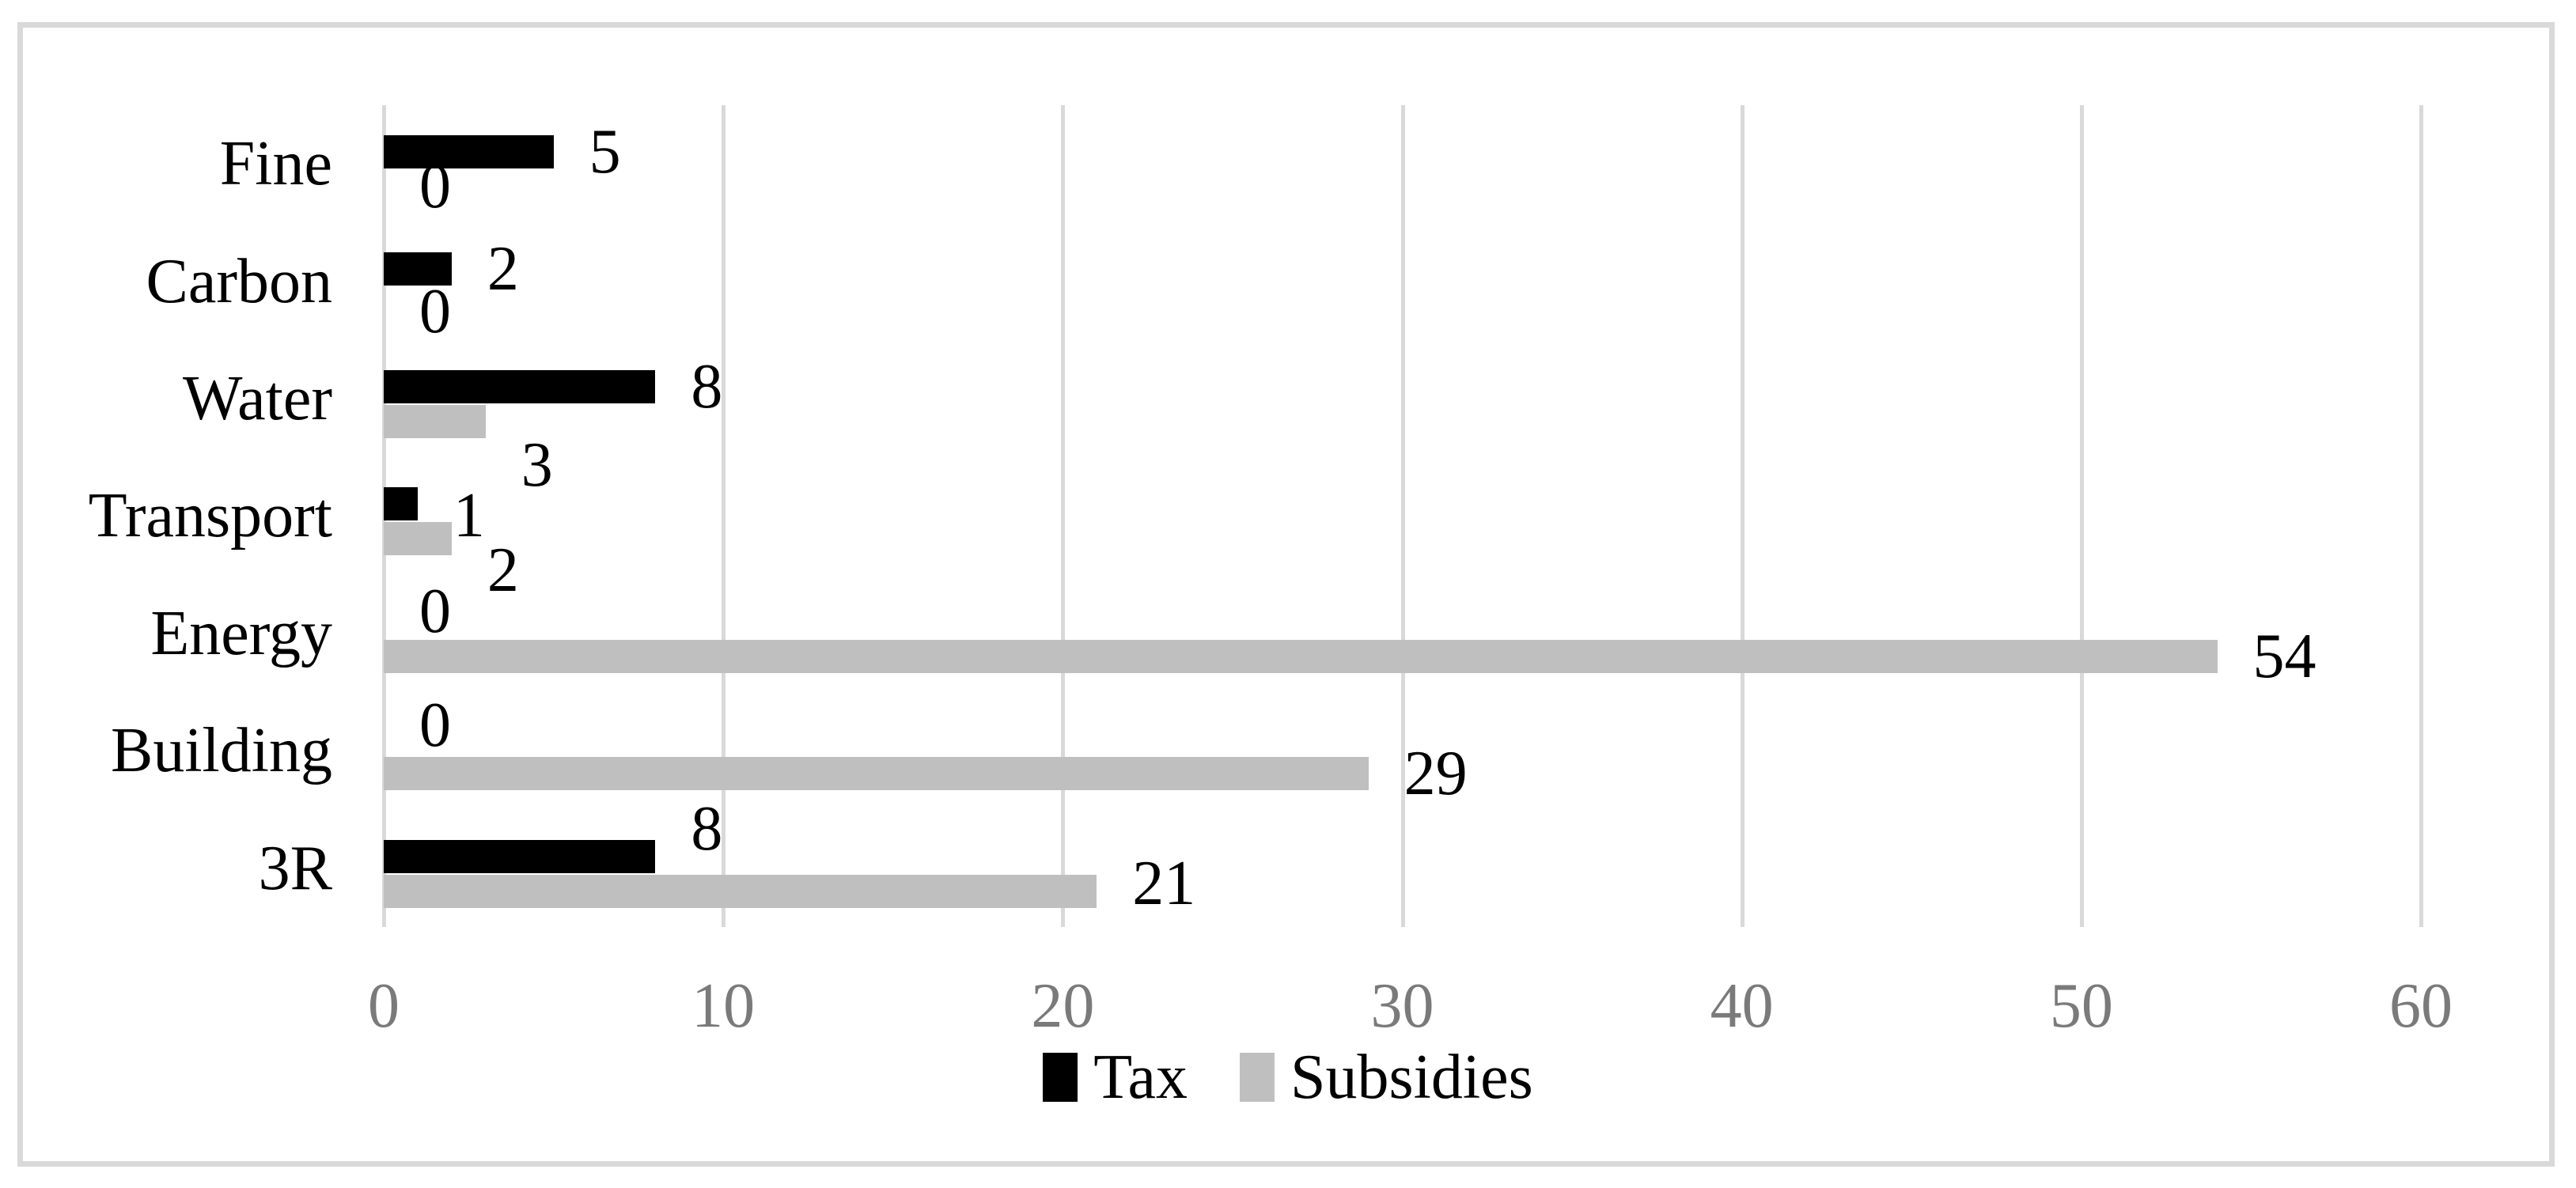  I want to click on x-tick-label-60: 60, so click(2421, 1006).